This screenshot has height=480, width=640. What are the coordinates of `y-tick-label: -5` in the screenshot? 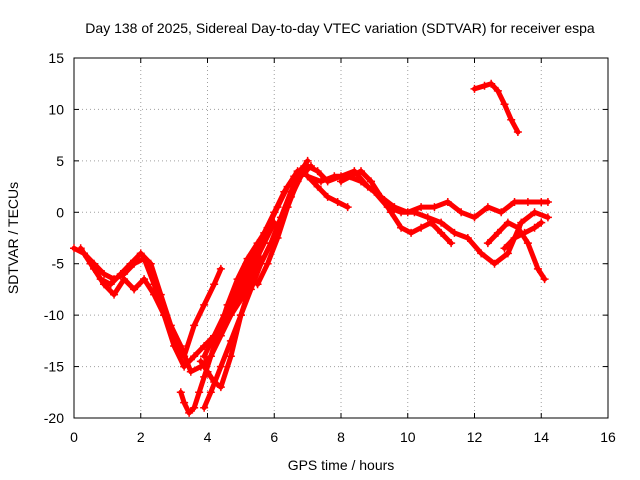 It's located at (58, 264).